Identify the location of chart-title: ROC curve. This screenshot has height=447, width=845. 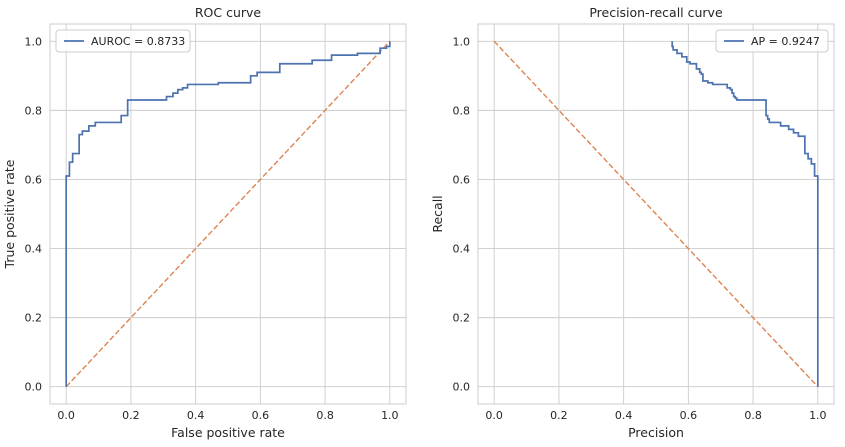
(228, 12).